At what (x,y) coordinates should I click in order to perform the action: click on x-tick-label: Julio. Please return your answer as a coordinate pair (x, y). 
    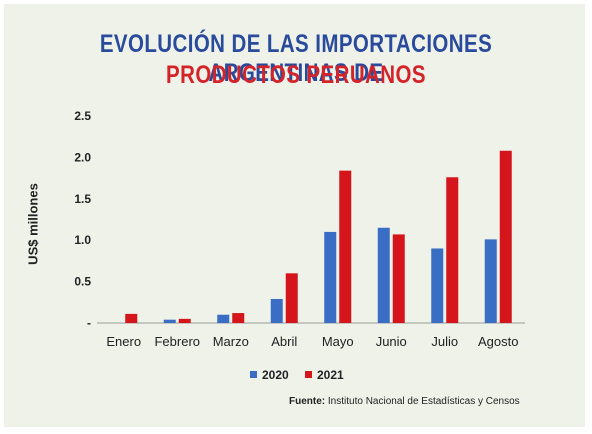
    Looking at the image, I should click on (444, 341).